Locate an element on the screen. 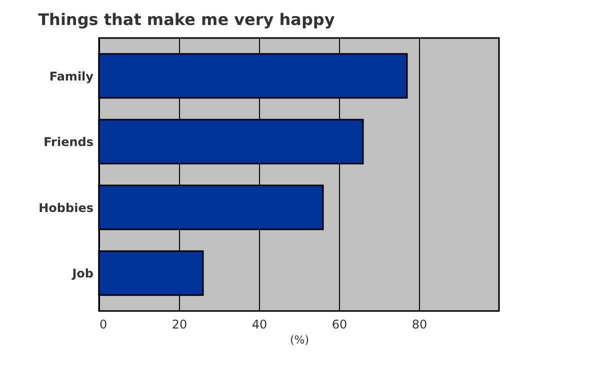 This screenshot has height=378, width=600. x-tick-label: 20 is located at coordinates (180, 325).